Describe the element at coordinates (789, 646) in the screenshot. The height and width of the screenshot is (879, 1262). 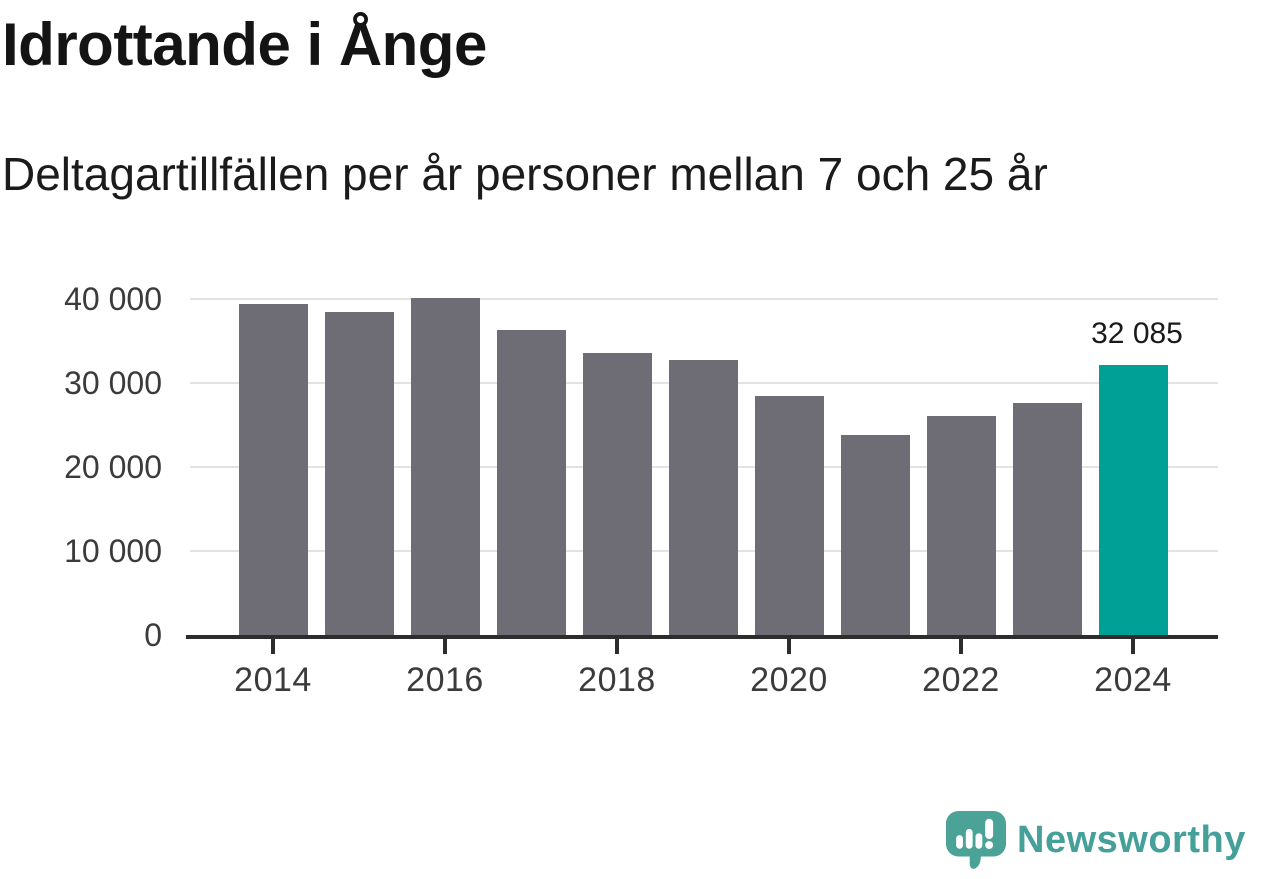
I see `x-tick-2020` at that location.